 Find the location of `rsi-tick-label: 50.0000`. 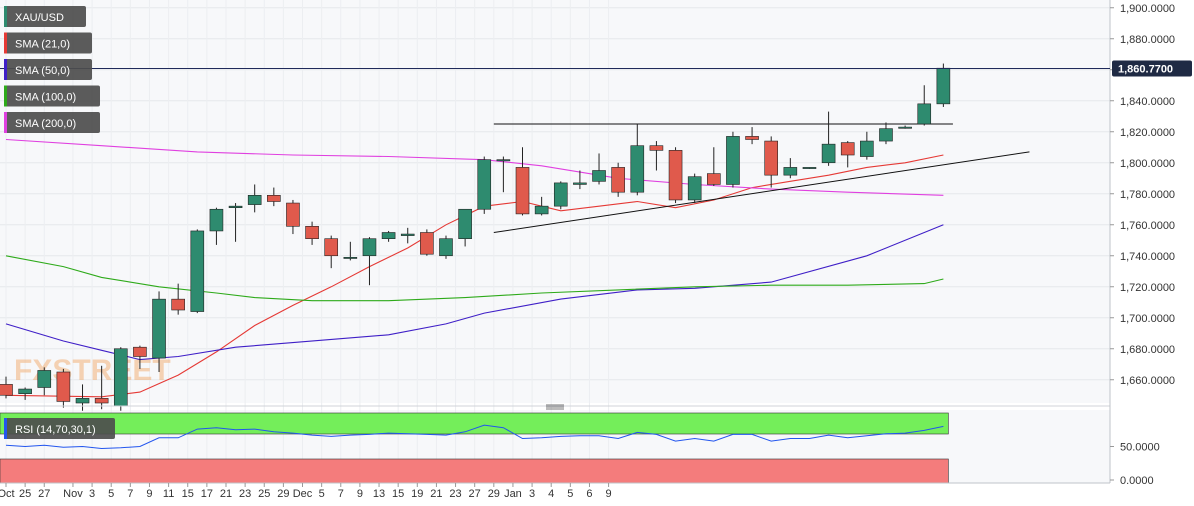

rsi-tick-label: 50.0000 is located at coordinates (1140, 448).